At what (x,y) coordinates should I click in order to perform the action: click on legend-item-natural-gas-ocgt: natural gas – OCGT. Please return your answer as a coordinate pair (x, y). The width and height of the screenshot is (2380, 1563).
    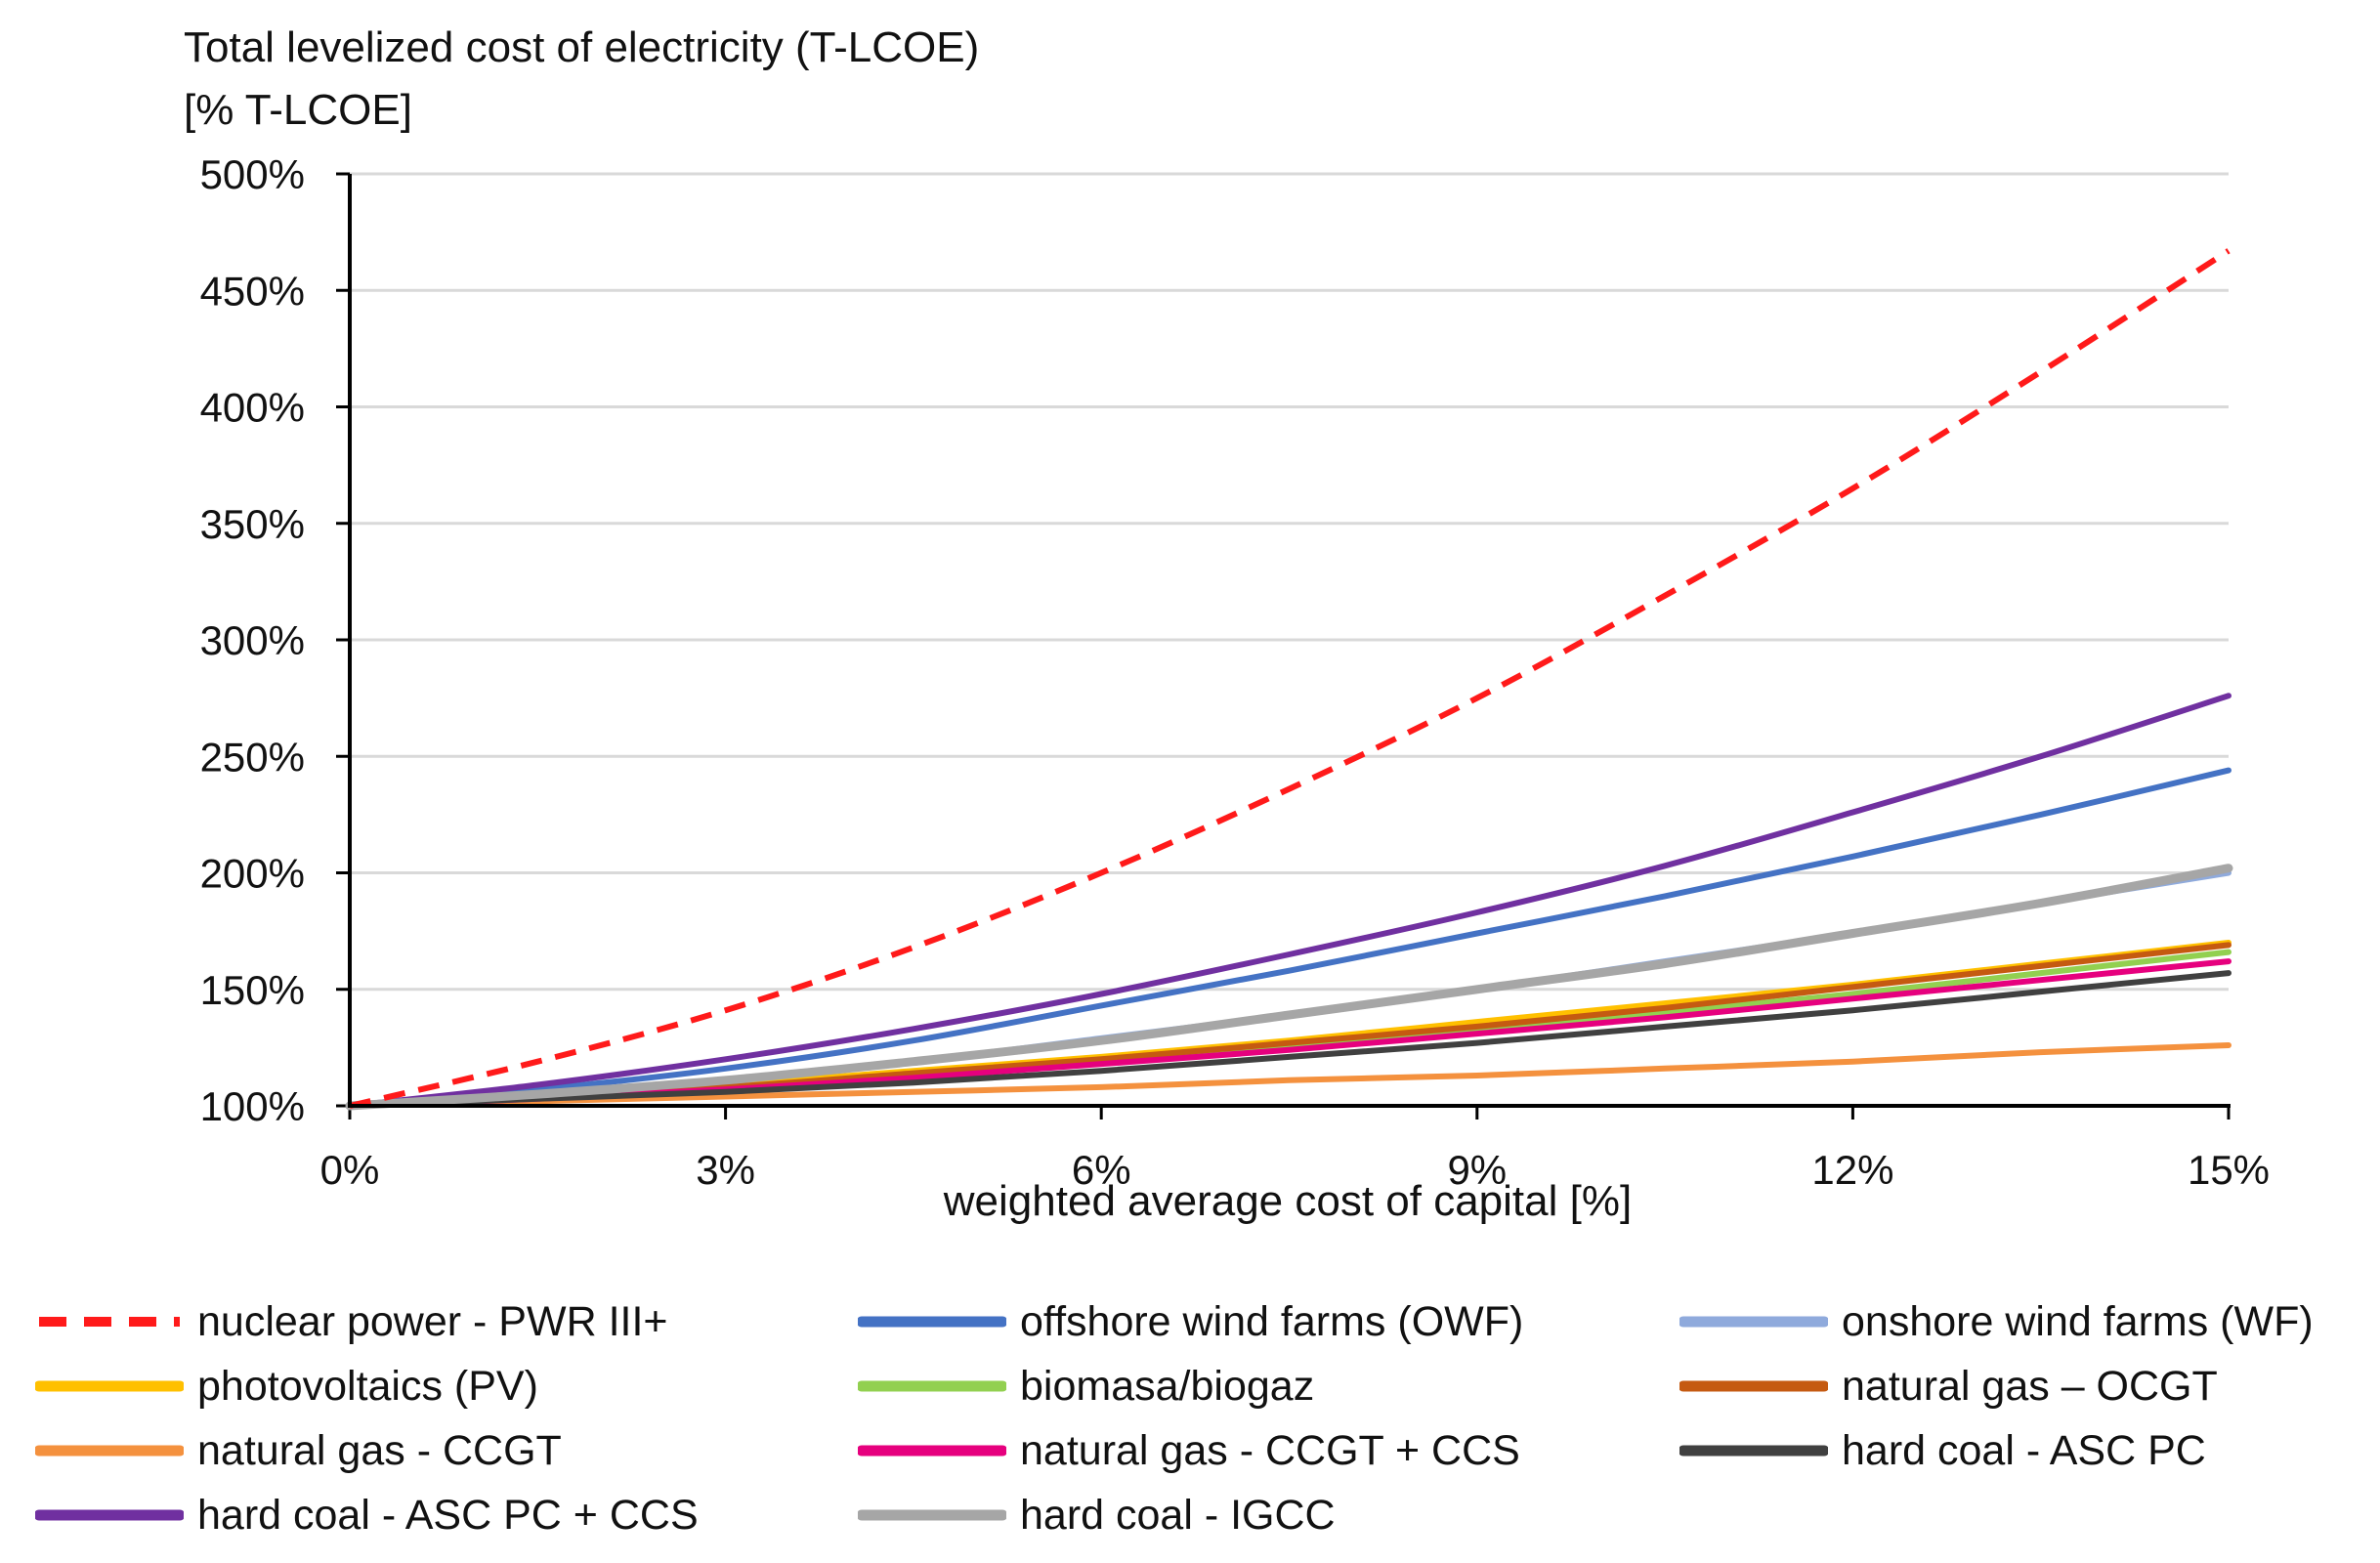
    Looking at the image, I should click on (1948, 1386).